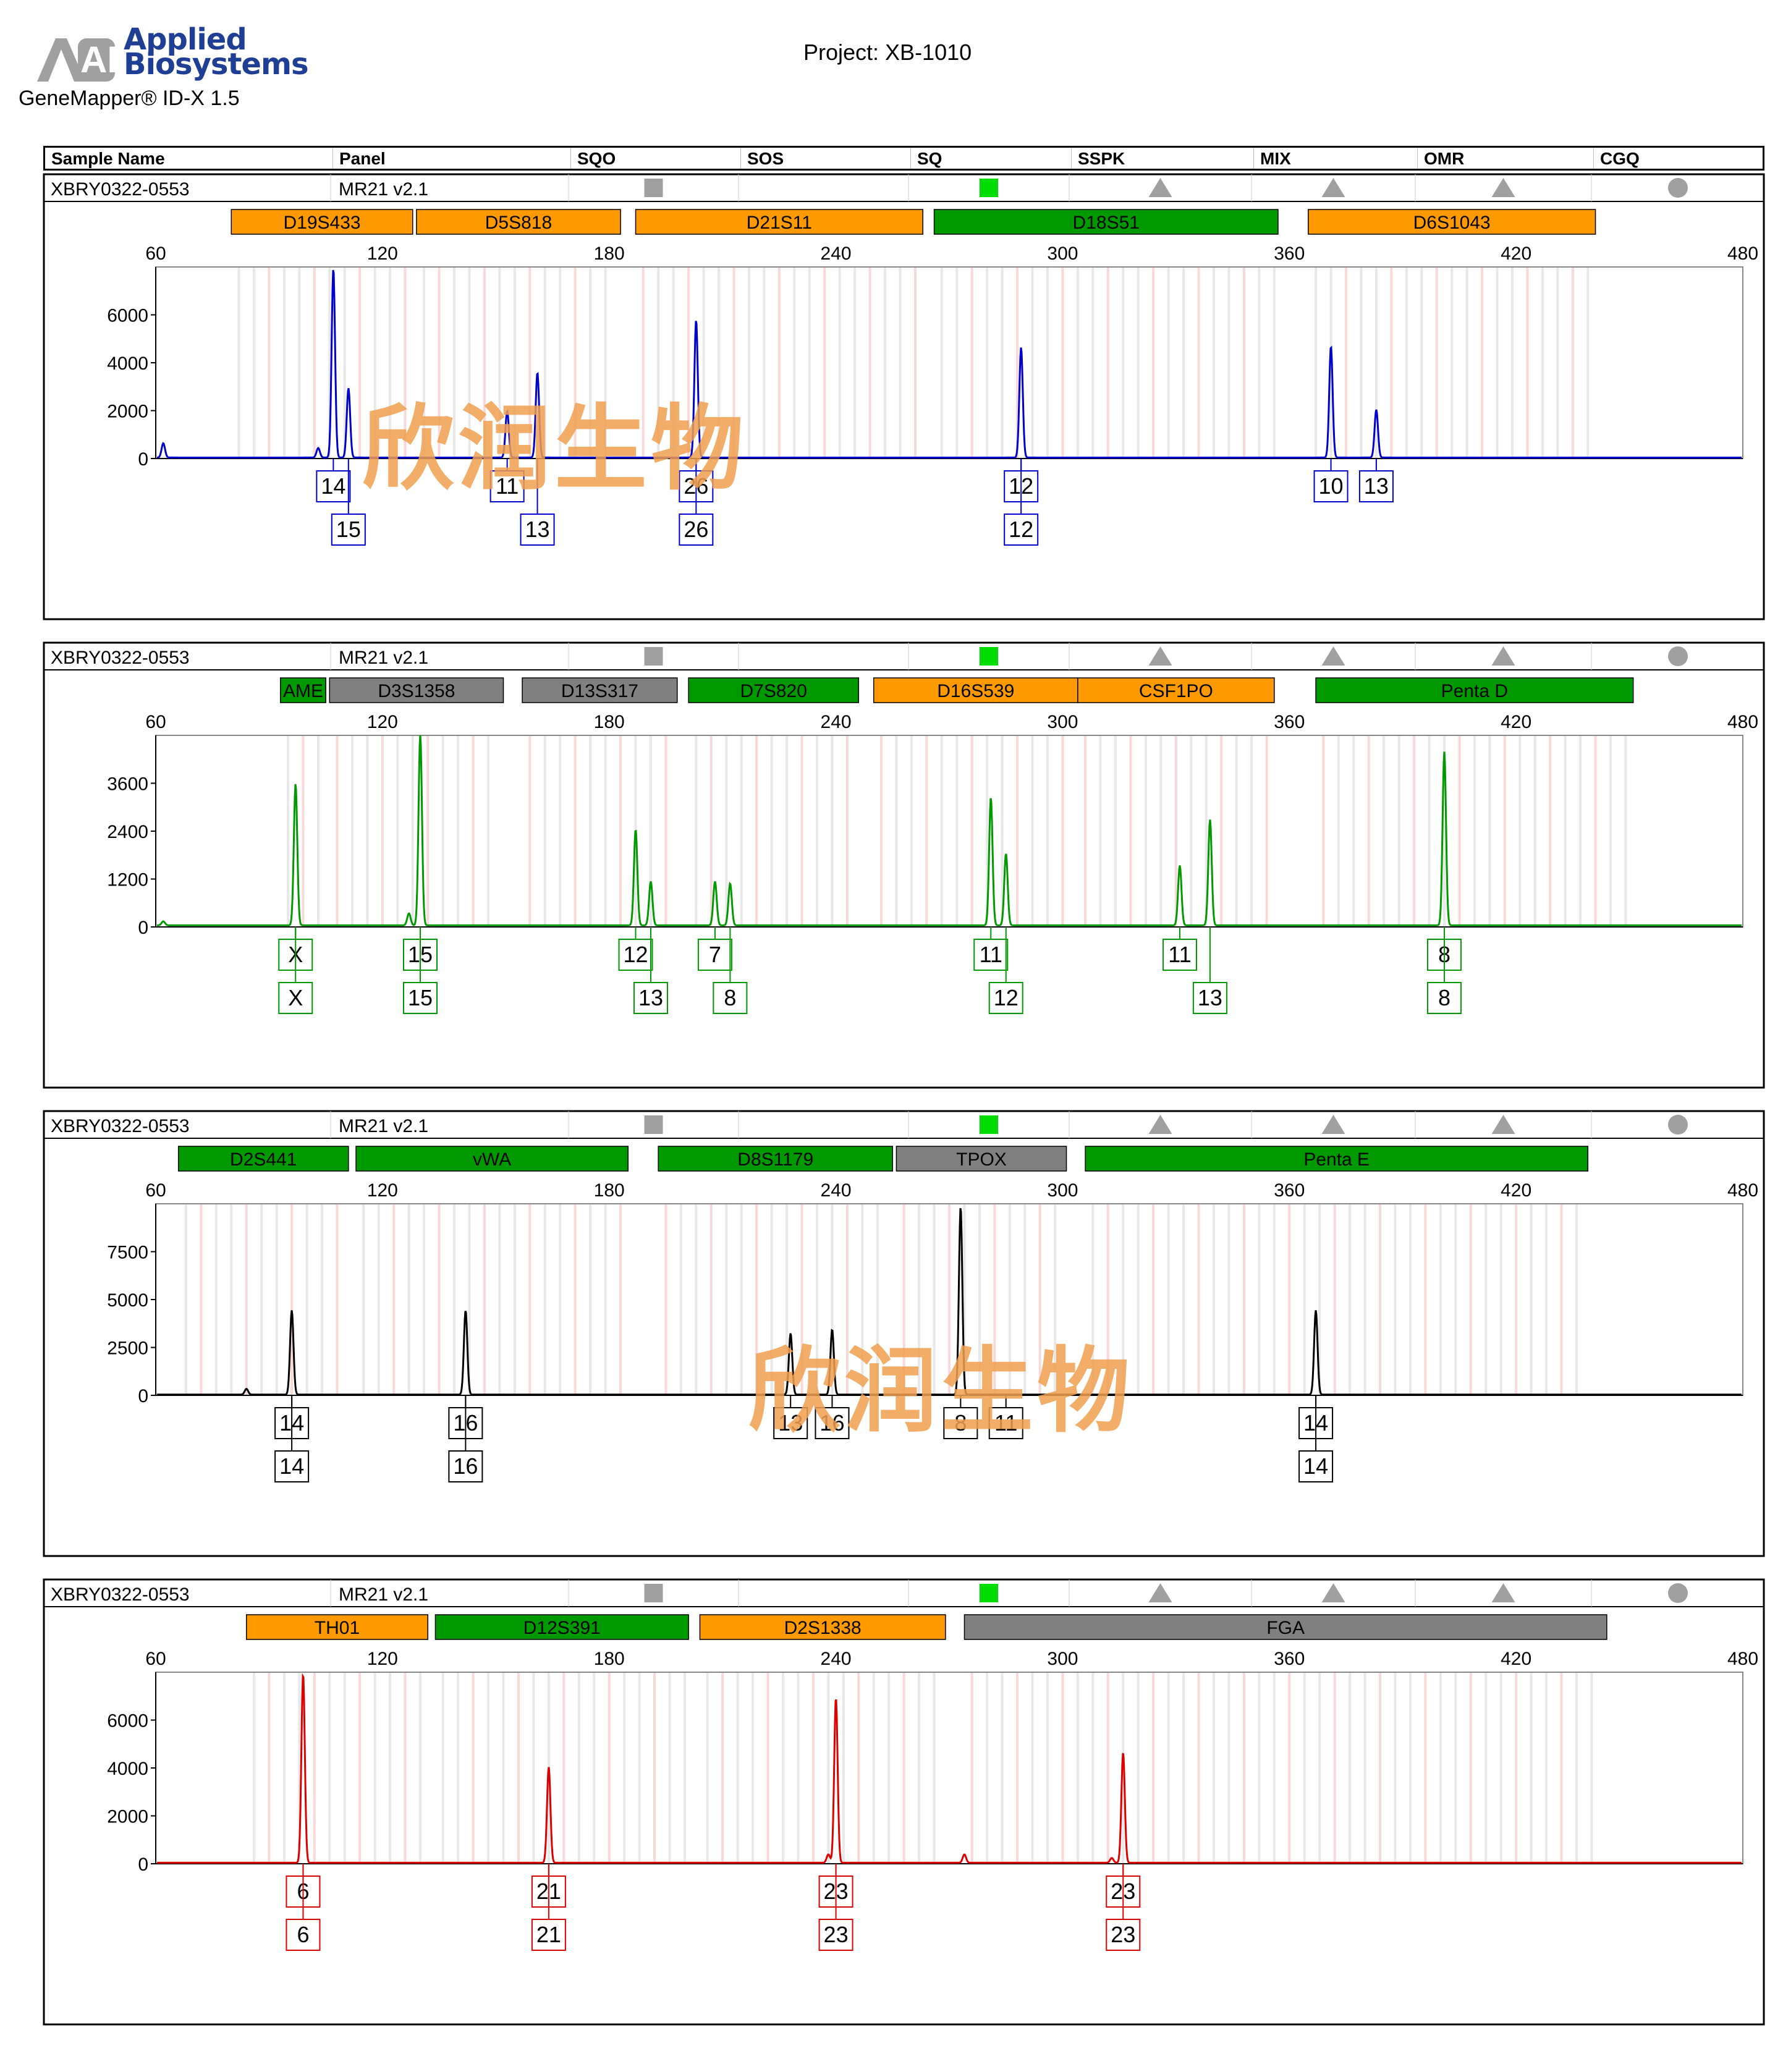  I want to click on column-header-omr: OMR, so click(1505, 158).